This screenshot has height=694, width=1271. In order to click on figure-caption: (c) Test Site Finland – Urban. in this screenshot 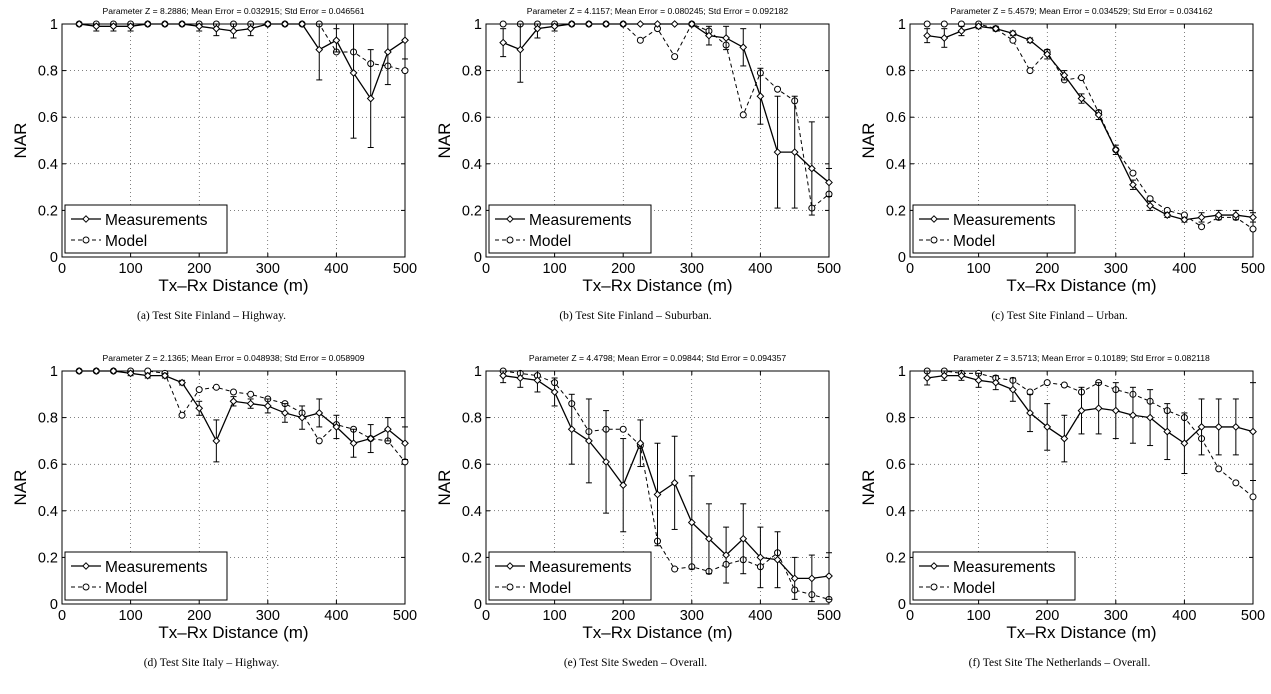, I will do `click(1059, 316)`.